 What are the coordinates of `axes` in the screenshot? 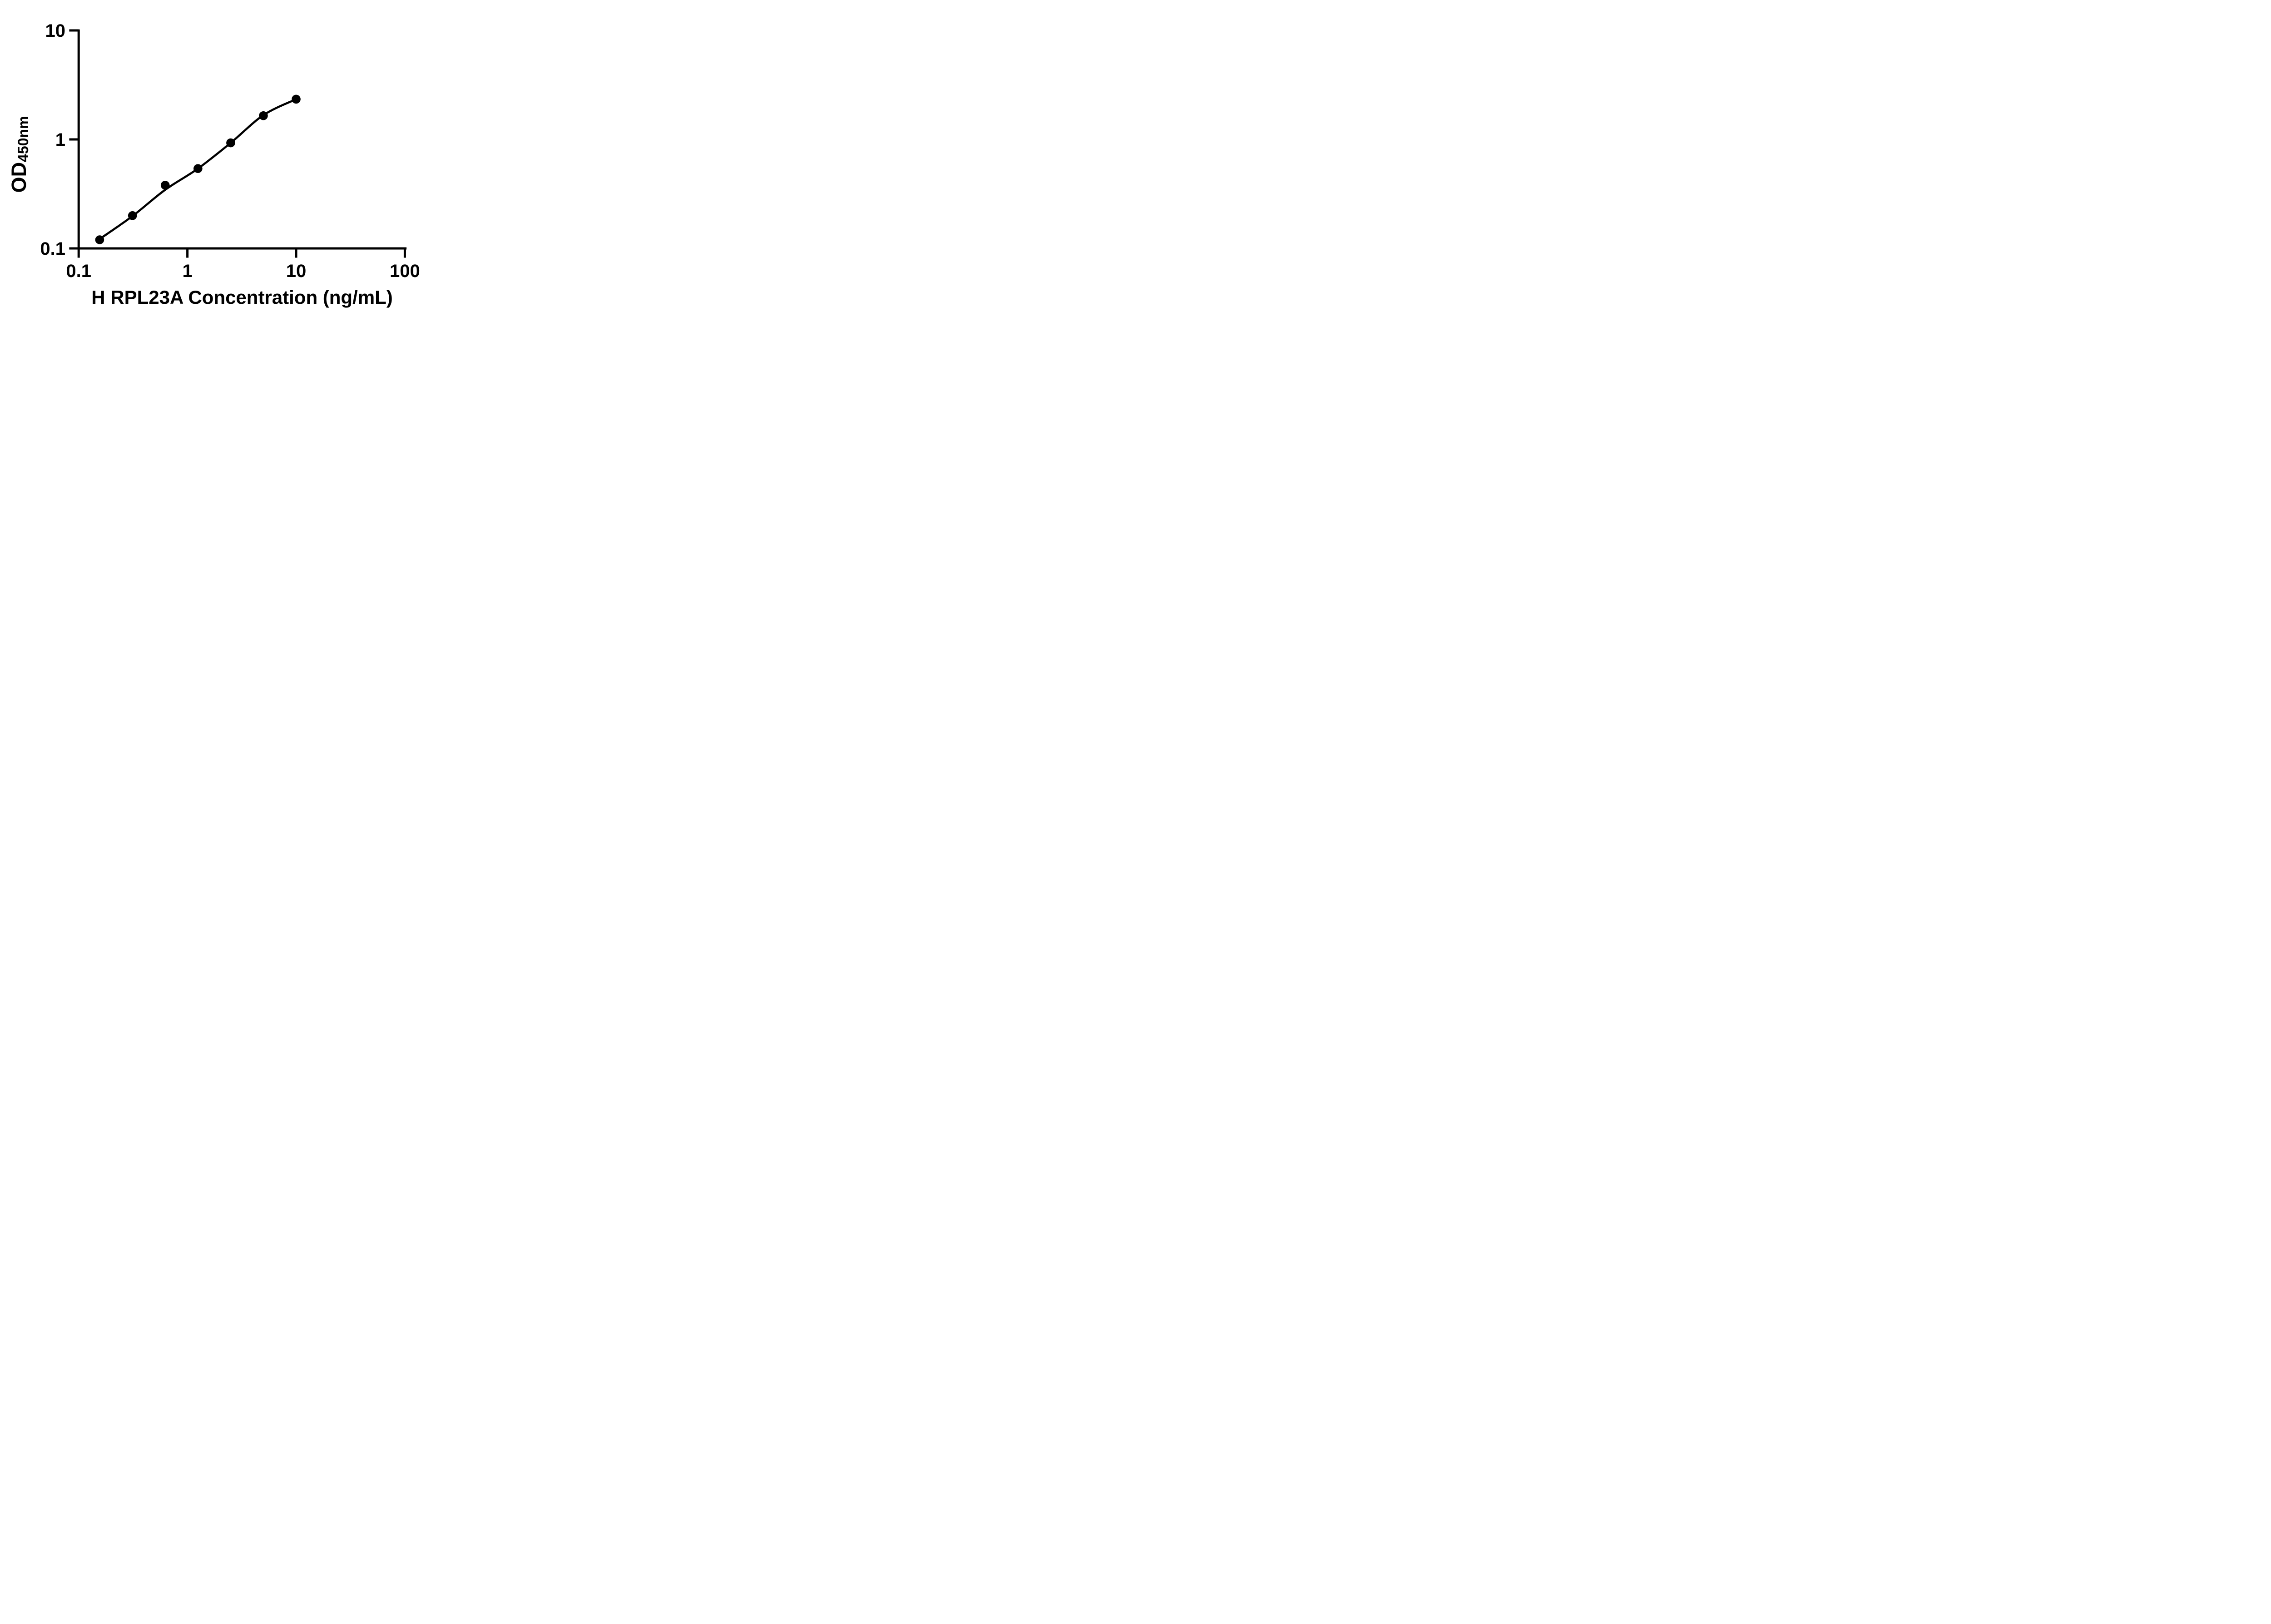 It's located at (238, 143).